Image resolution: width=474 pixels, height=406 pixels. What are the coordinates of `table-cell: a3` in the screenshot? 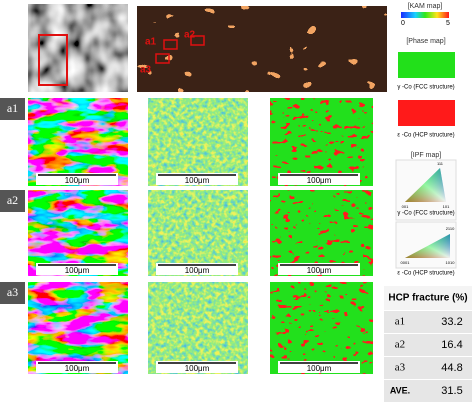 It's located at (400, 368).